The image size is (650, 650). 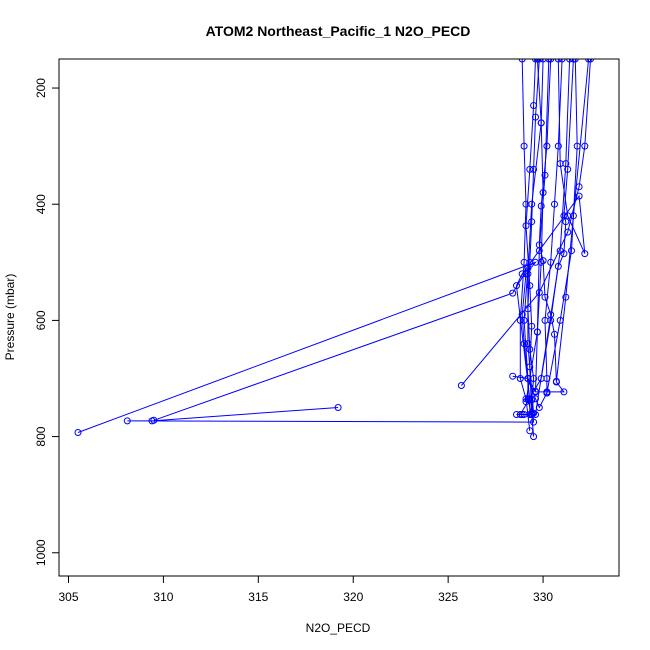 I want to click on y-tick-label: 1000, so click(x=41, y=552).